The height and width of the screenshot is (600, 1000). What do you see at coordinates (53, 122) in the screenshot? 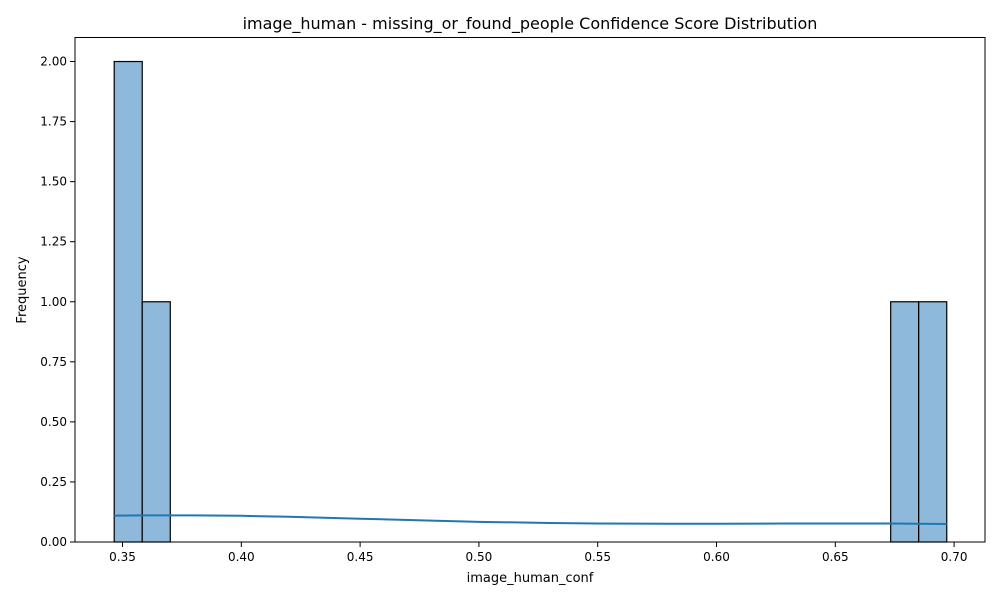
I see `y-tick-label: 1.75` at bounding box center [53, 122].